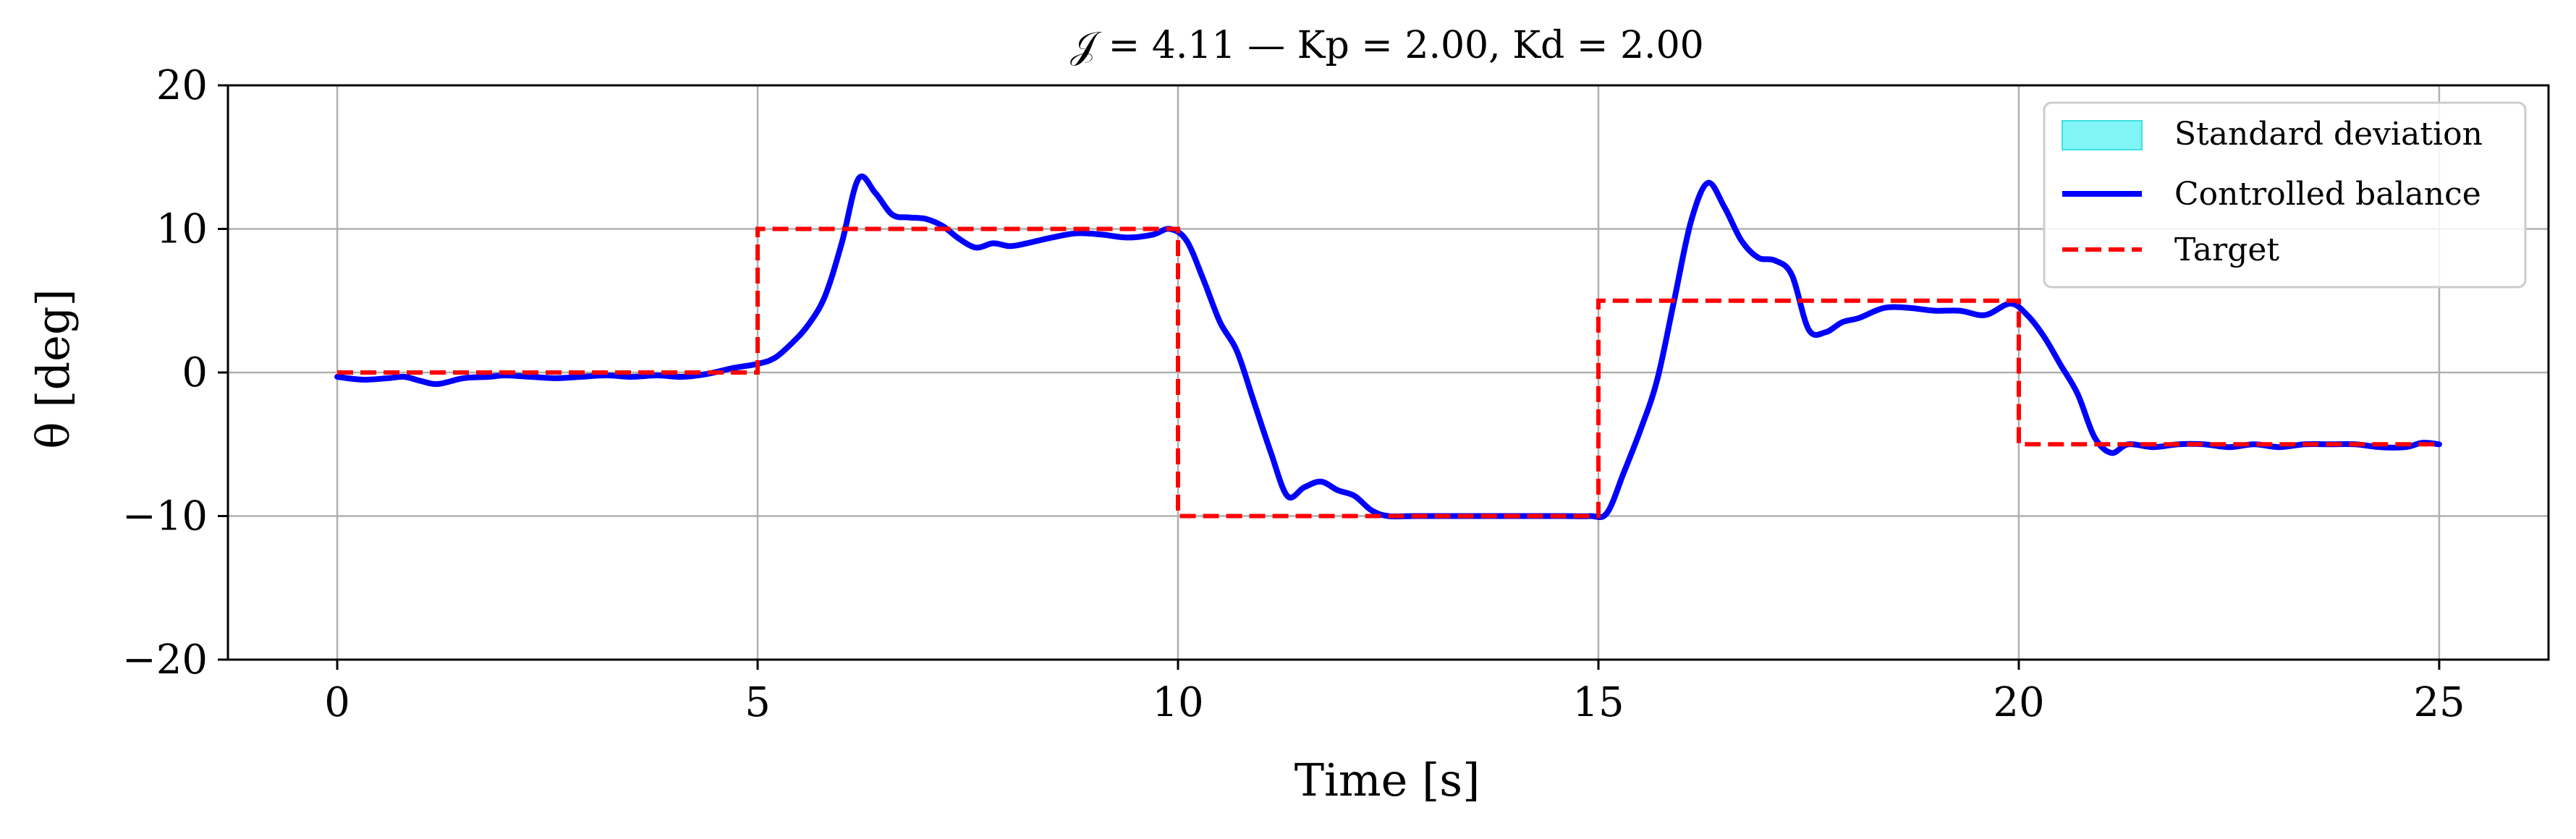 This screenshot has height=839, width=2576. Describe the element at coordinates (195, 372) in the screenshot. I see `y-tick-label: 0` at that location.